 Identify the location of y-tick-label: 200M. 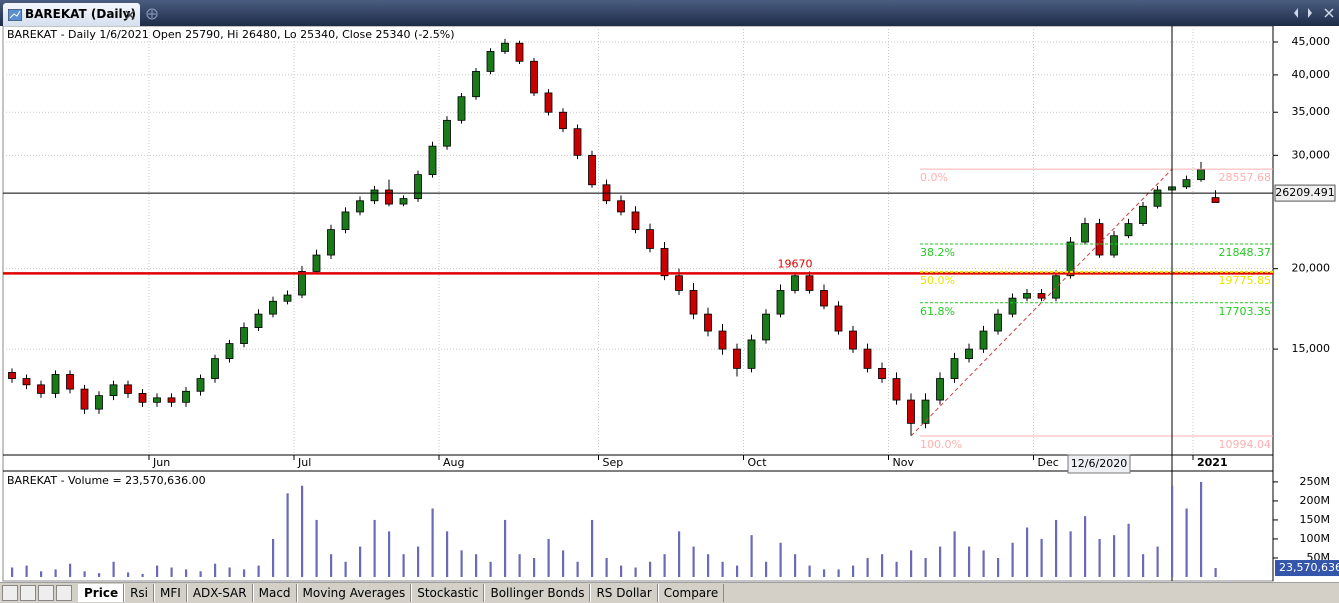
(1315, 500).